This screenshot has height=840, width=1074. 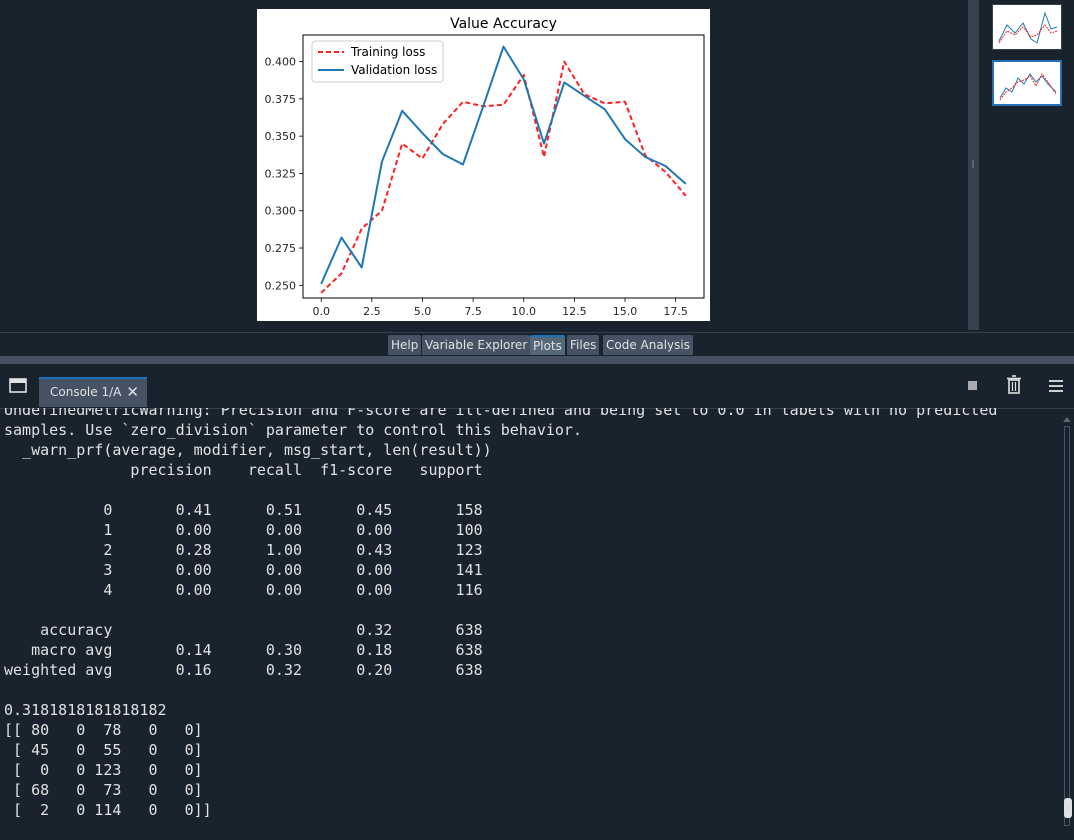 I want to click on plots-vertical-scrollbar, so click(x=973, y=165).